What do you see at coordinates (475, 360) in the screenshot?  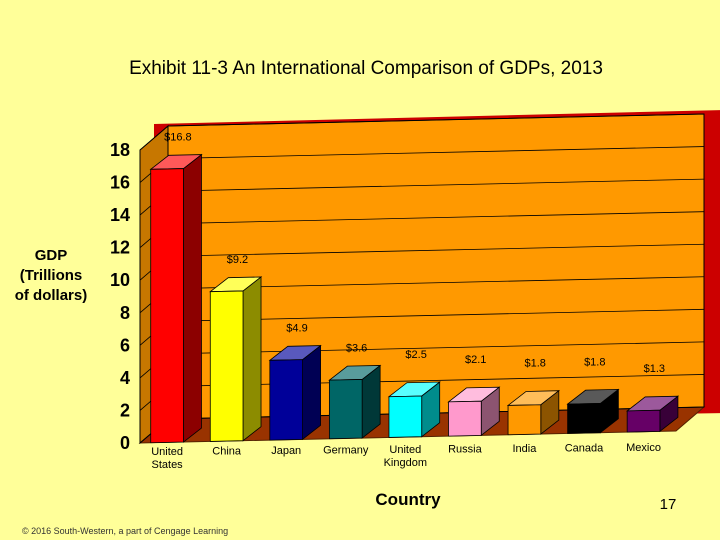 I see `data-label: $2.1` at bounding box center [475, 360].